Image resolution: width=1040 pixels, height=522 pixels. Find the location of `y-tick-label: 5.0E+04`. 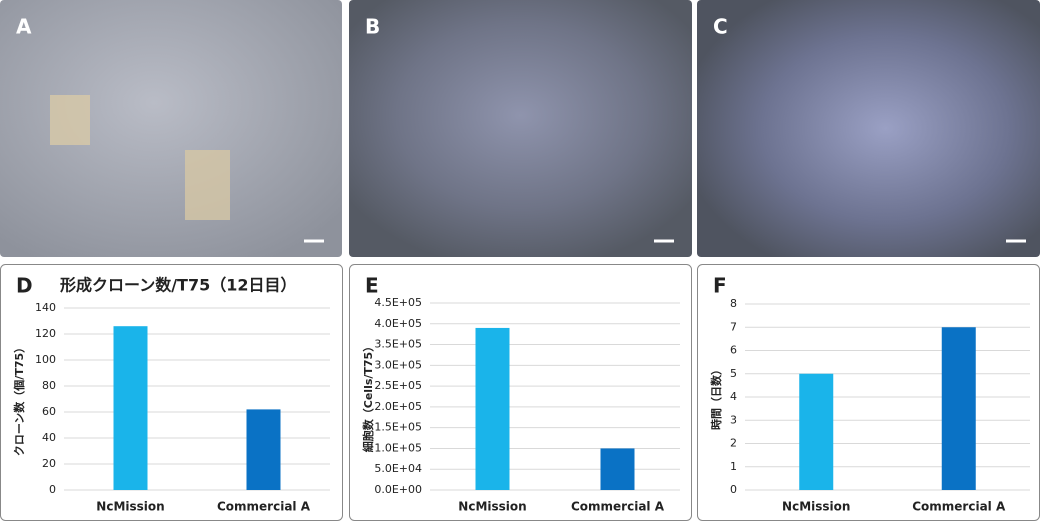

y-tick-label: 5.0E+04 is located at coordinates (398, 468).